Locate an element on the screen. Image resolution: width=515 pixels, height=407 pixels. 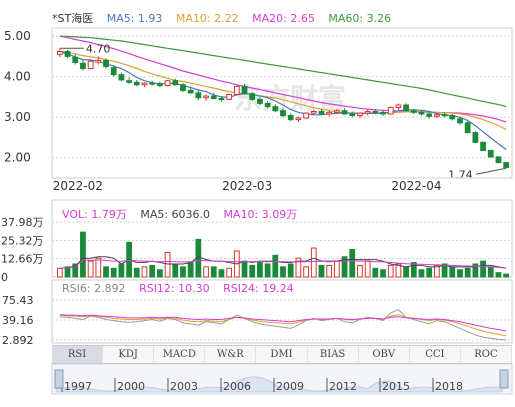
navigator-year-label: 2009 is located at coordinates (290, 386).